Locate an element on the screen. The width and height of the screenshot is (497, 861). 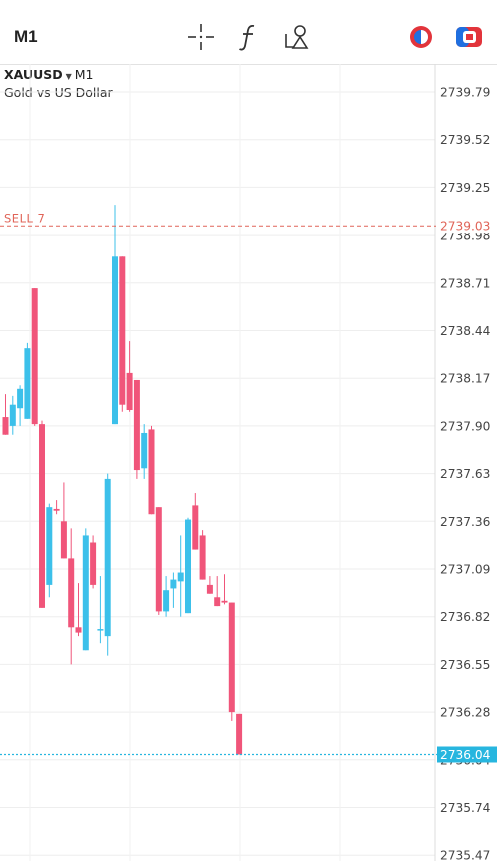
price-tick-label: 2736.28 is located at coordinates (465, 713).